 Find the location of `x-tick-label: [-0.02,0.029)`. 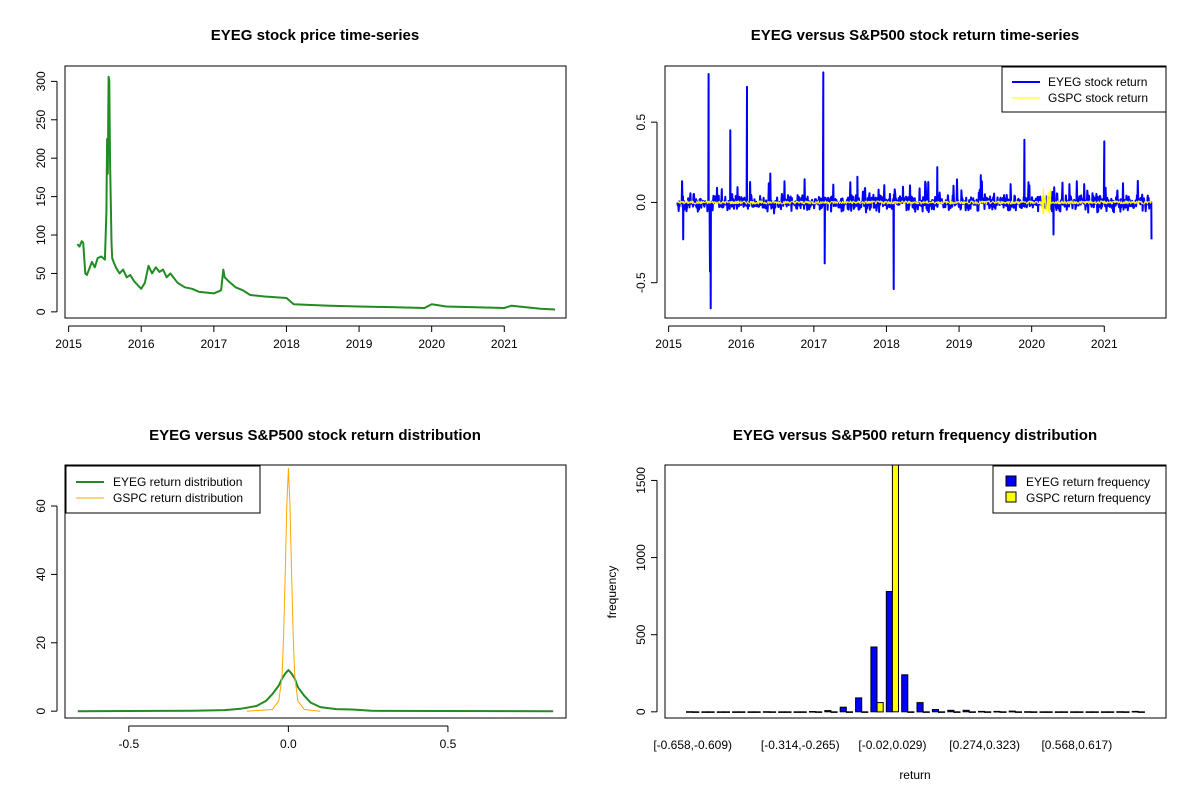

x-tick-label: [-0.02,0.029) is located at coordinates (892, 745).